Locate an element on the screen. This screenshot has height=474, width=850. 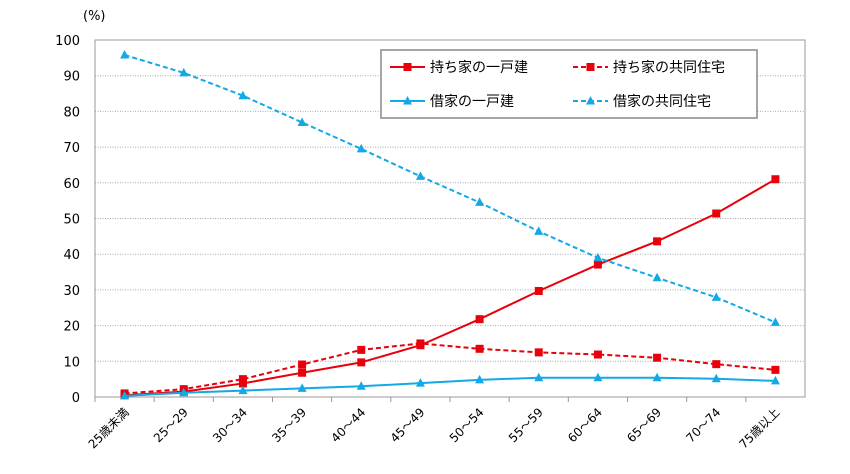
y-tick-label: 50 is located at coordinates (71, 220).